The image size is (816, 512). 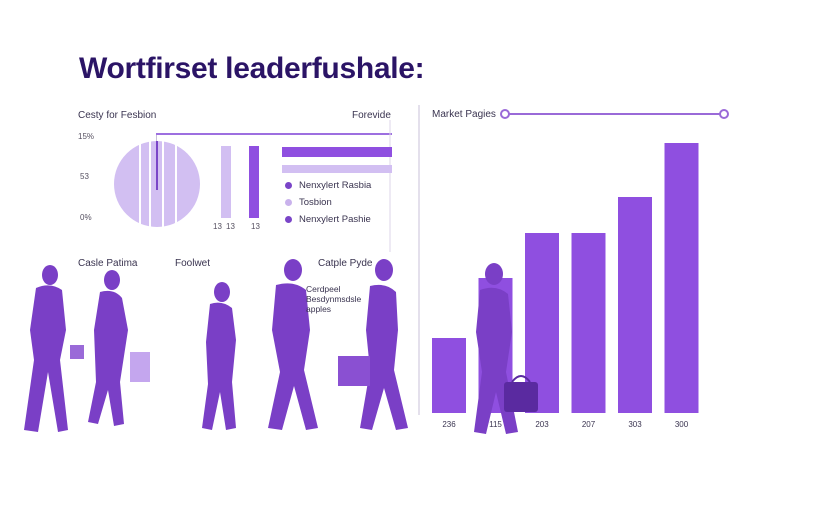 What do you see at coordinates (464, 114) in the screenshot?
I see `chart-title: Market Pagies` at bounding box center [464, 114].